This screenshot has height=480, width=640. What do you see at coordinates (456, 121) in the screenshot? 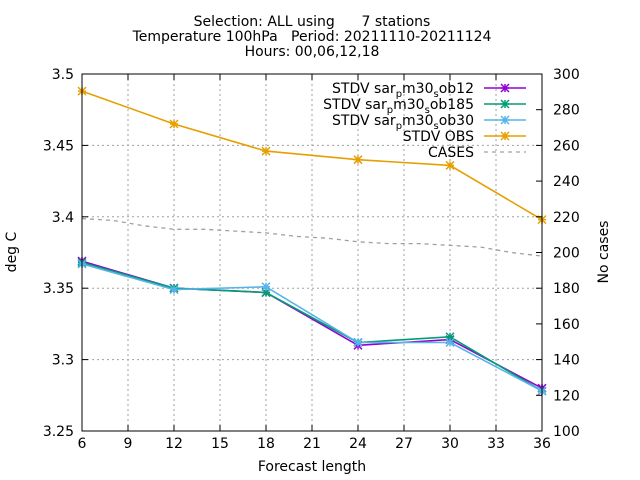
I see `legend-label-part: ob30` at bounding box center [456, 121].